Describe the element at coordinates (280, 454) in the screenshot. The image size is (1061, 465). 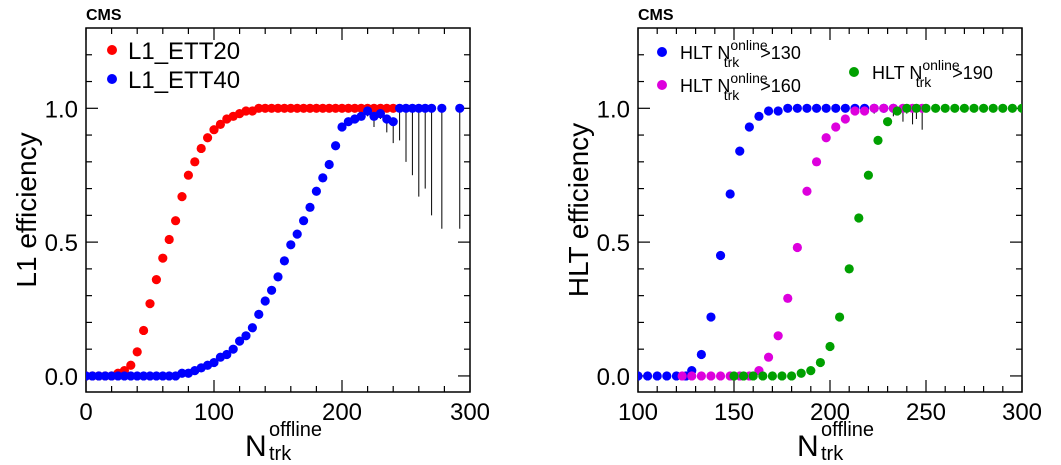
I see `x-axis-label-sub: trk` at that location.